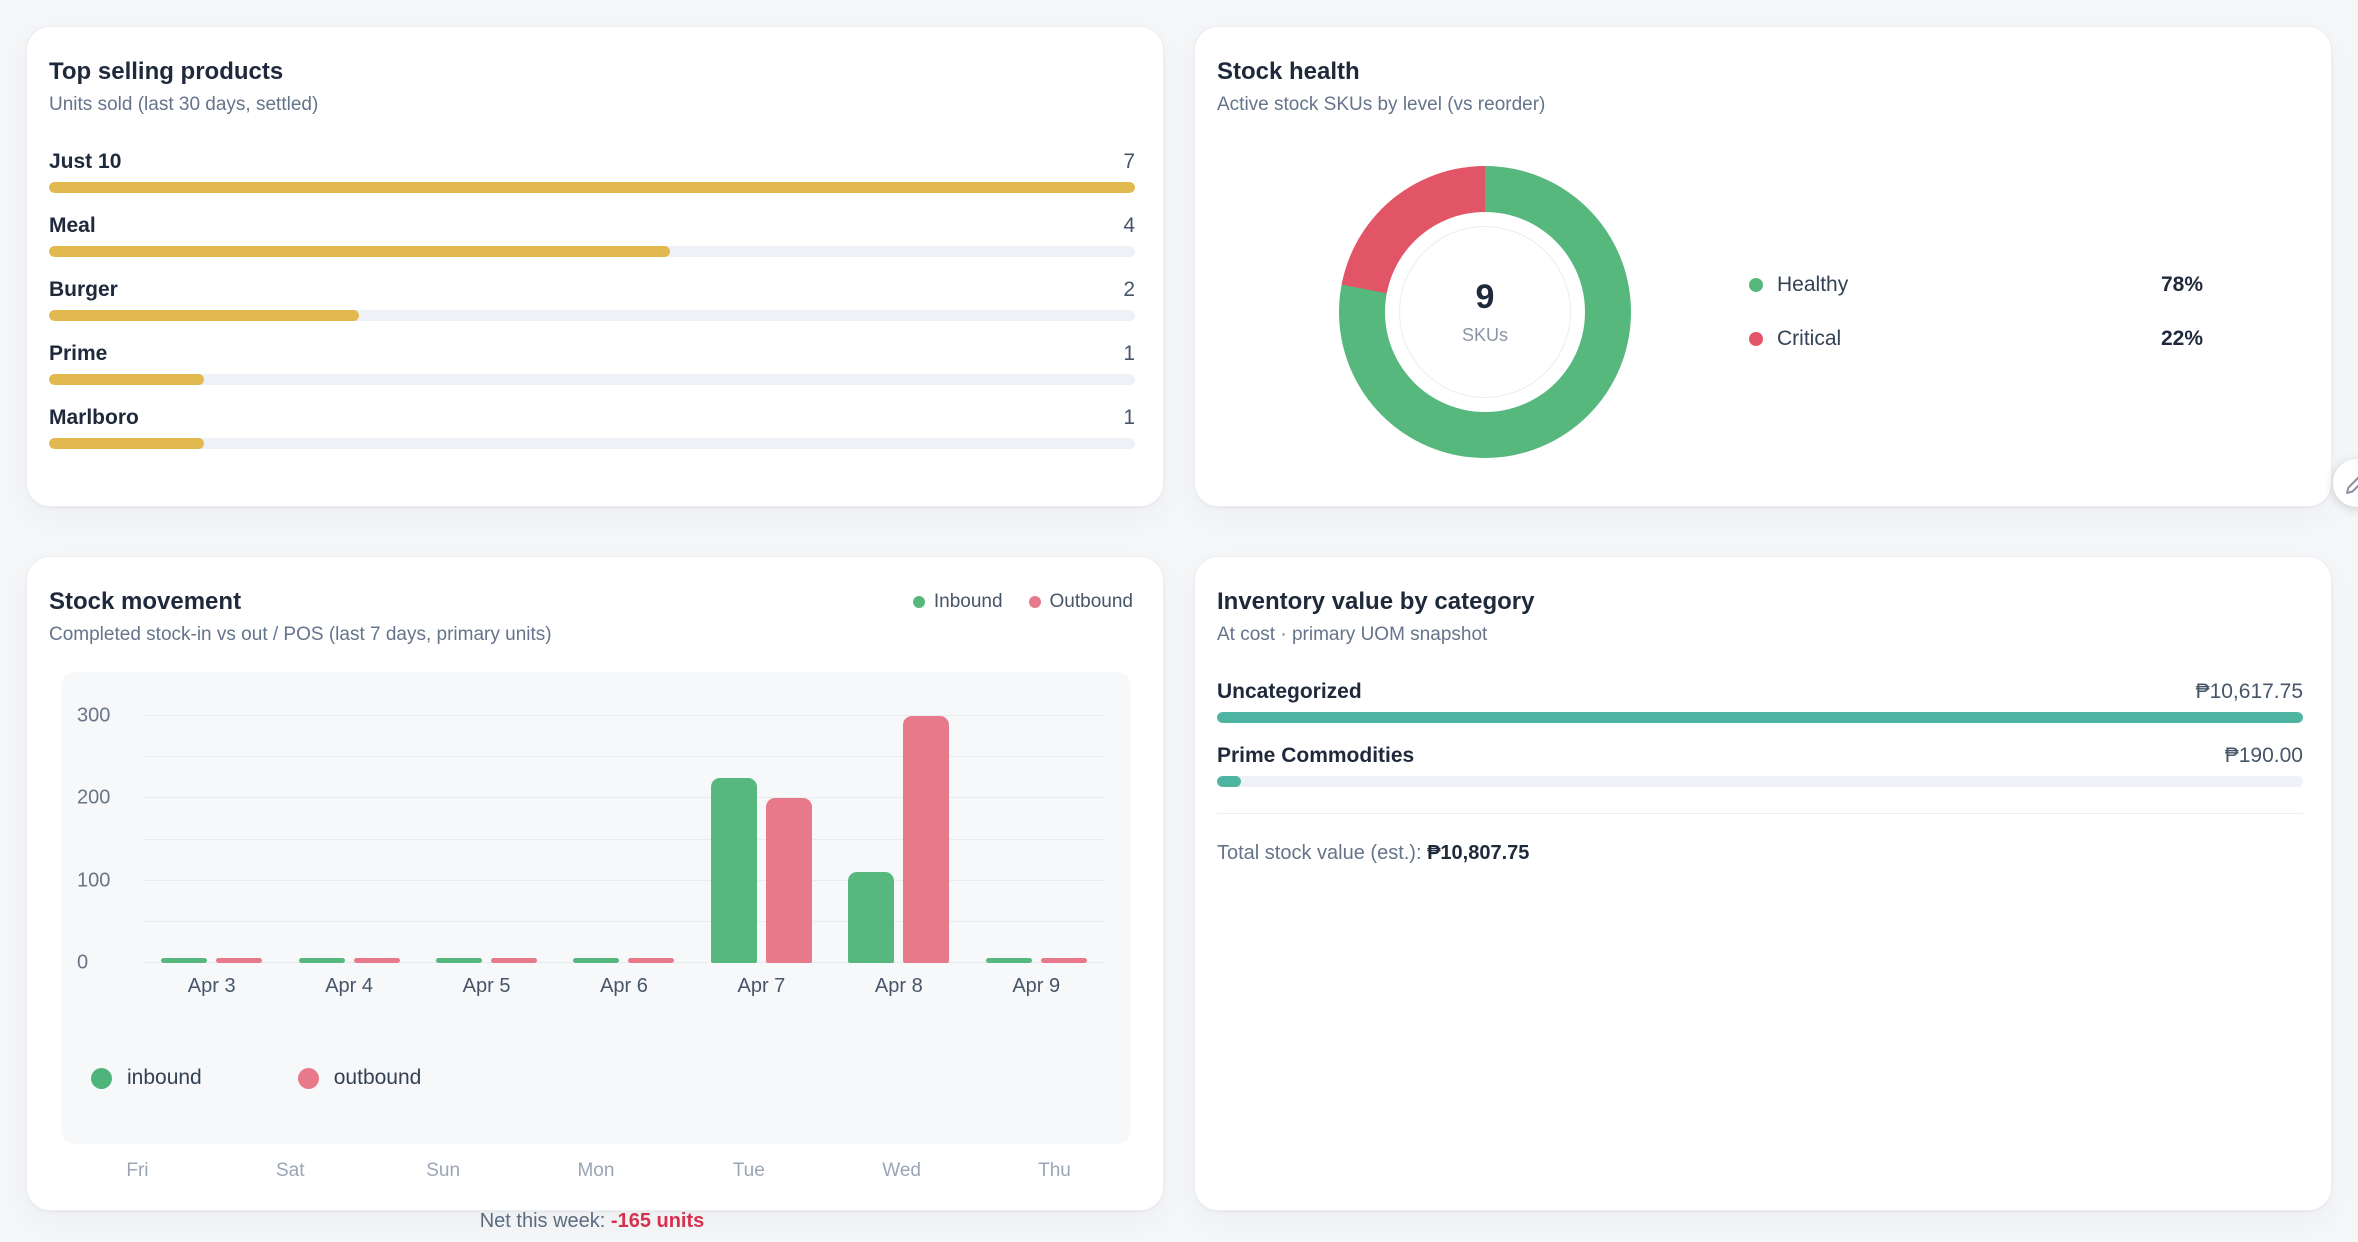 Image resolution: width=2358 pixels, height=1242 pixels. Describe the element at coordinates (1289, 691) in the screenshot. I see `bar-row-label: Uncategorized` at that location.